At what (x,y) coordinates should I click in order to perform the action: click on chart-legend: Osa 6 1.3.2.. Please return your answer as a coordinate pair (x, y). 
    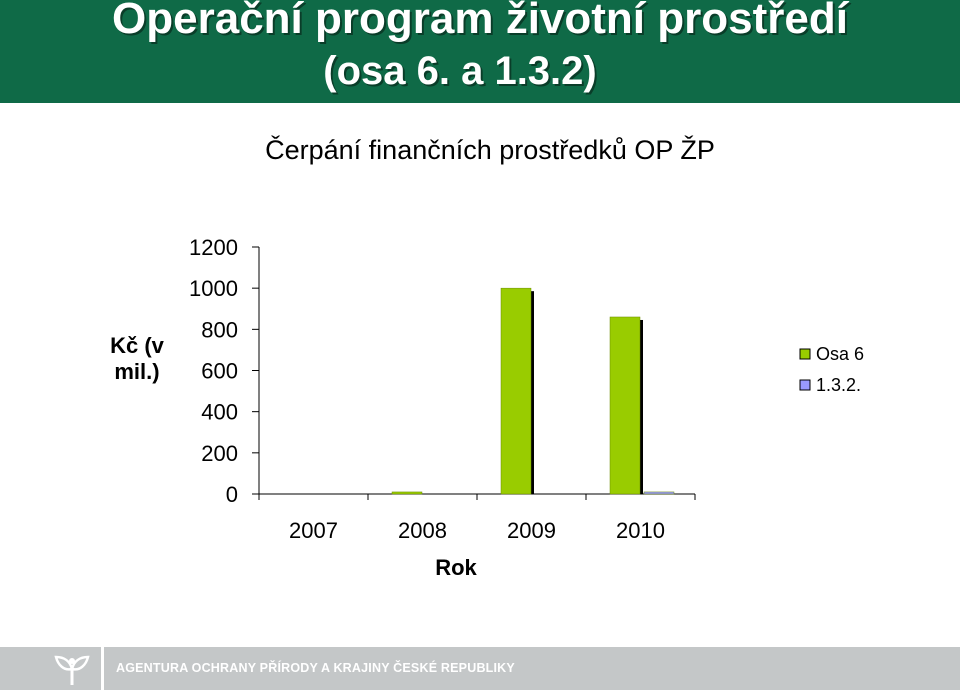
    Looking at the image, I should click on (831, 369).